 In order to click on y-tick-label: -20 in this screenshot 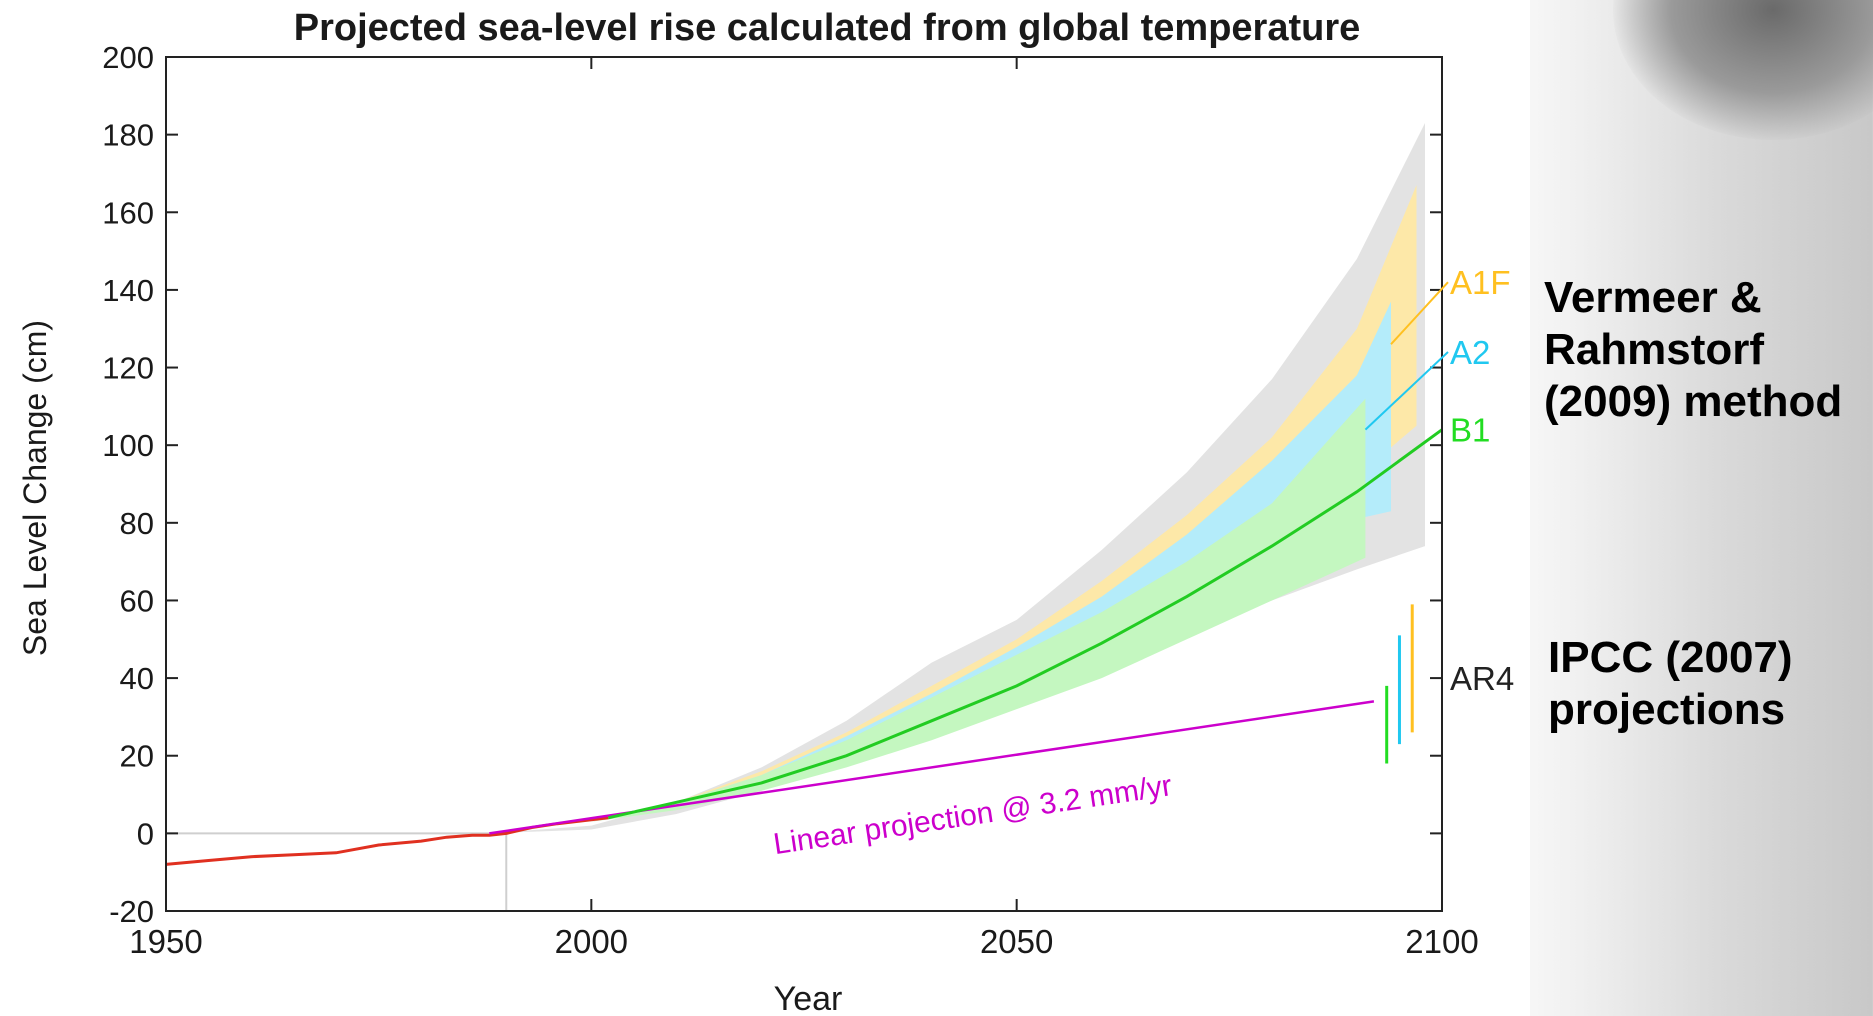, I will do `click(131, 911)`.